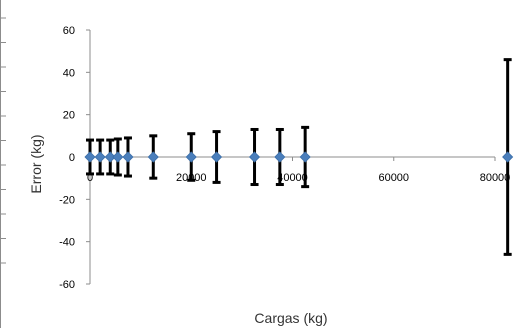  I want to click on y-tick-label: 0, so click(72, 158).